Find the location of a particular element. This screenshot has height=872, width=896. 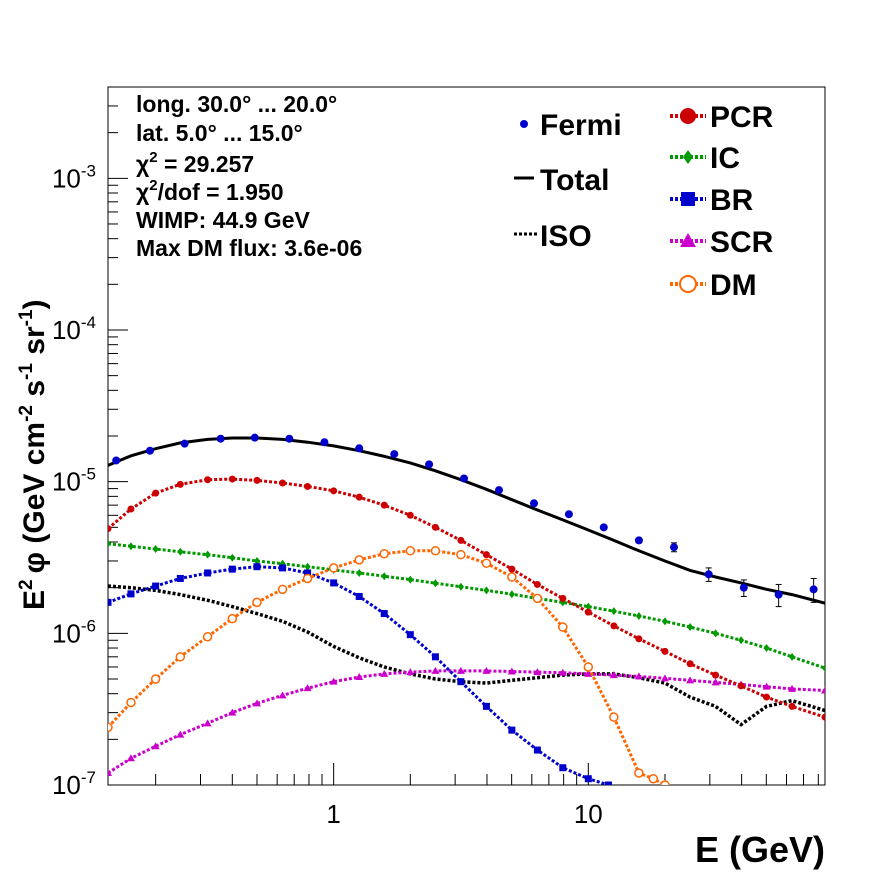

y-tick-label-exp: -5 is located at coordinates (88, 474).